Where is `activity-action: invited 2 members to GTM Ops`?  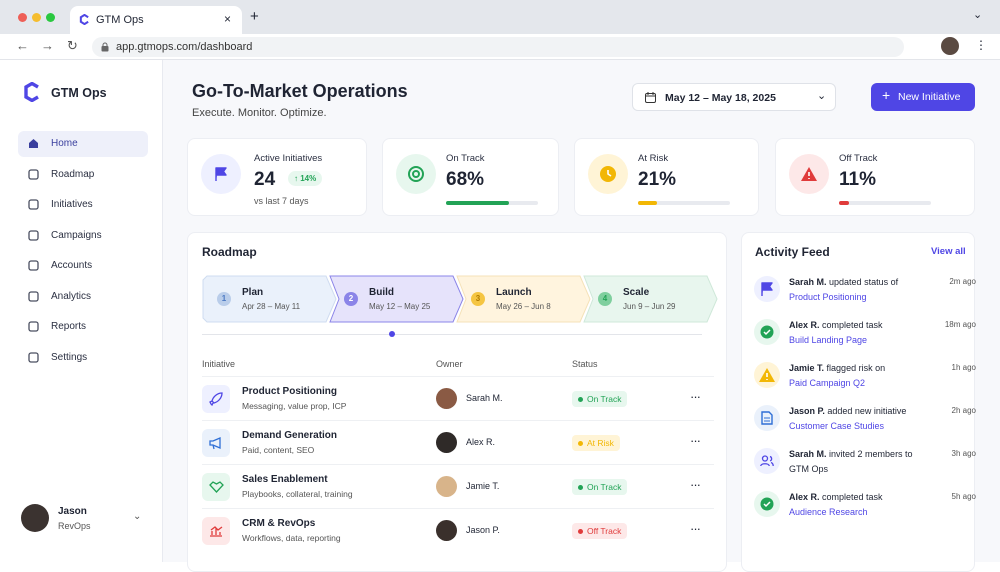
activity-action: invited 2 members to GTM Ops is located at coordinates (851, 461).